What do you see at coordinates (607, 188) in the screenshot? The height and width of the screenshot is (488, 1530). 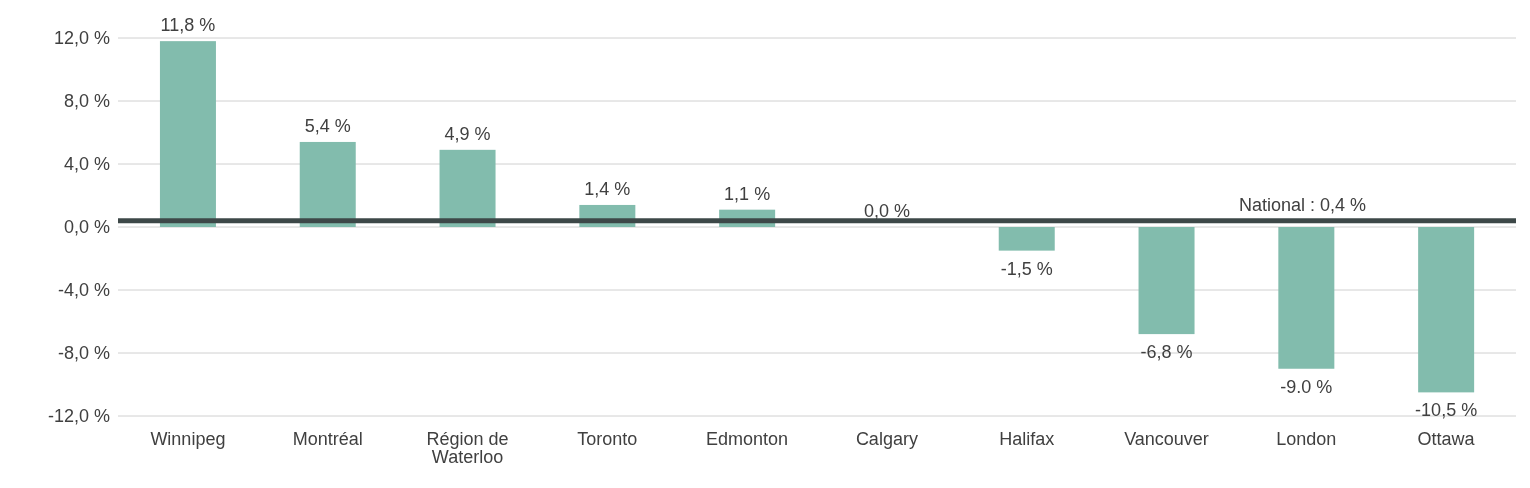 I see `data-label: 1,4 %` at bounding box center [607, 188].